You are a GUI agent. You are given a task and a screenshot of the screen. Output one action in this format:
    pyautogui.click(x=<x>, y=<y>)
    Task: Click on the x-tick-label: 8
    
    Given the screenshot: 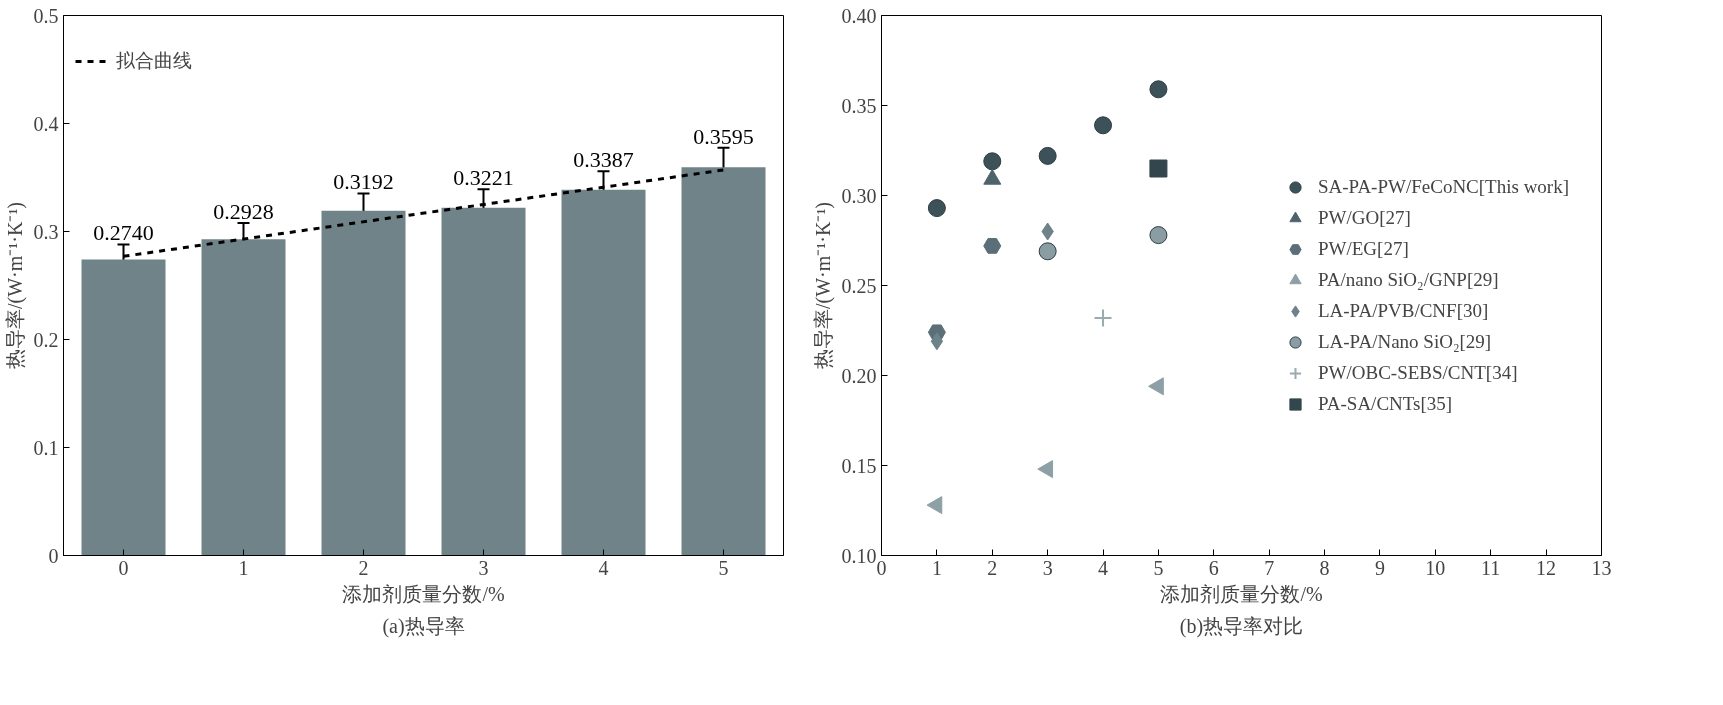 What is the action you would take?
    pyautogui.click(x=1324, y=567)
    